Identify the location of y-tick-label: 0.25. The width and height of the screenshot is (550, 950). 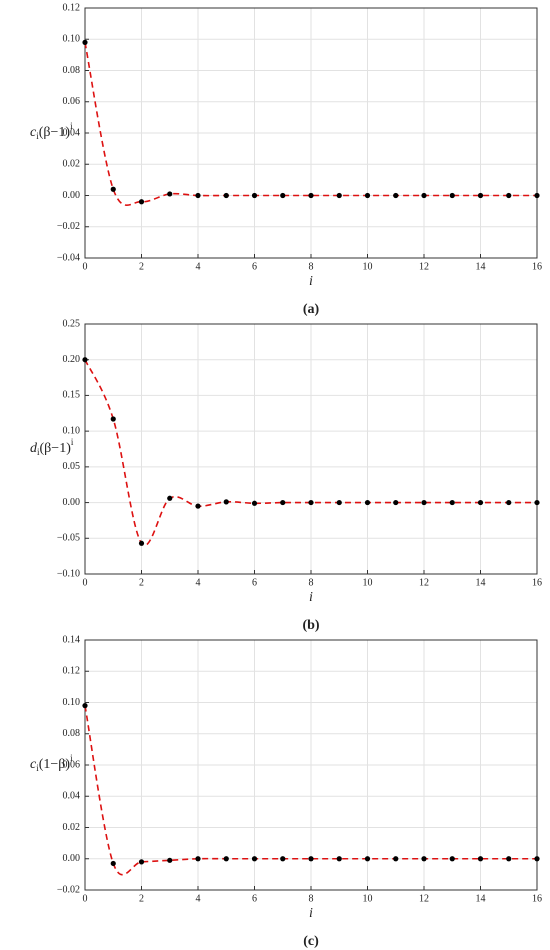
(72, 323).